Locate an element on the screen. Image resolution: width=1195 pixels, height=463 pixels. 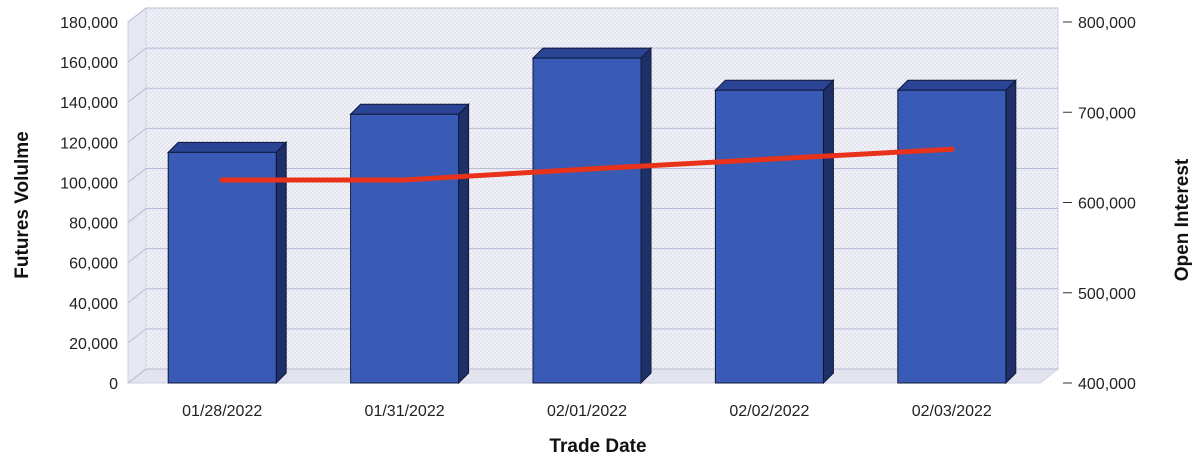
left-tick-label: 160,000 is located at coordinates (89, 63).